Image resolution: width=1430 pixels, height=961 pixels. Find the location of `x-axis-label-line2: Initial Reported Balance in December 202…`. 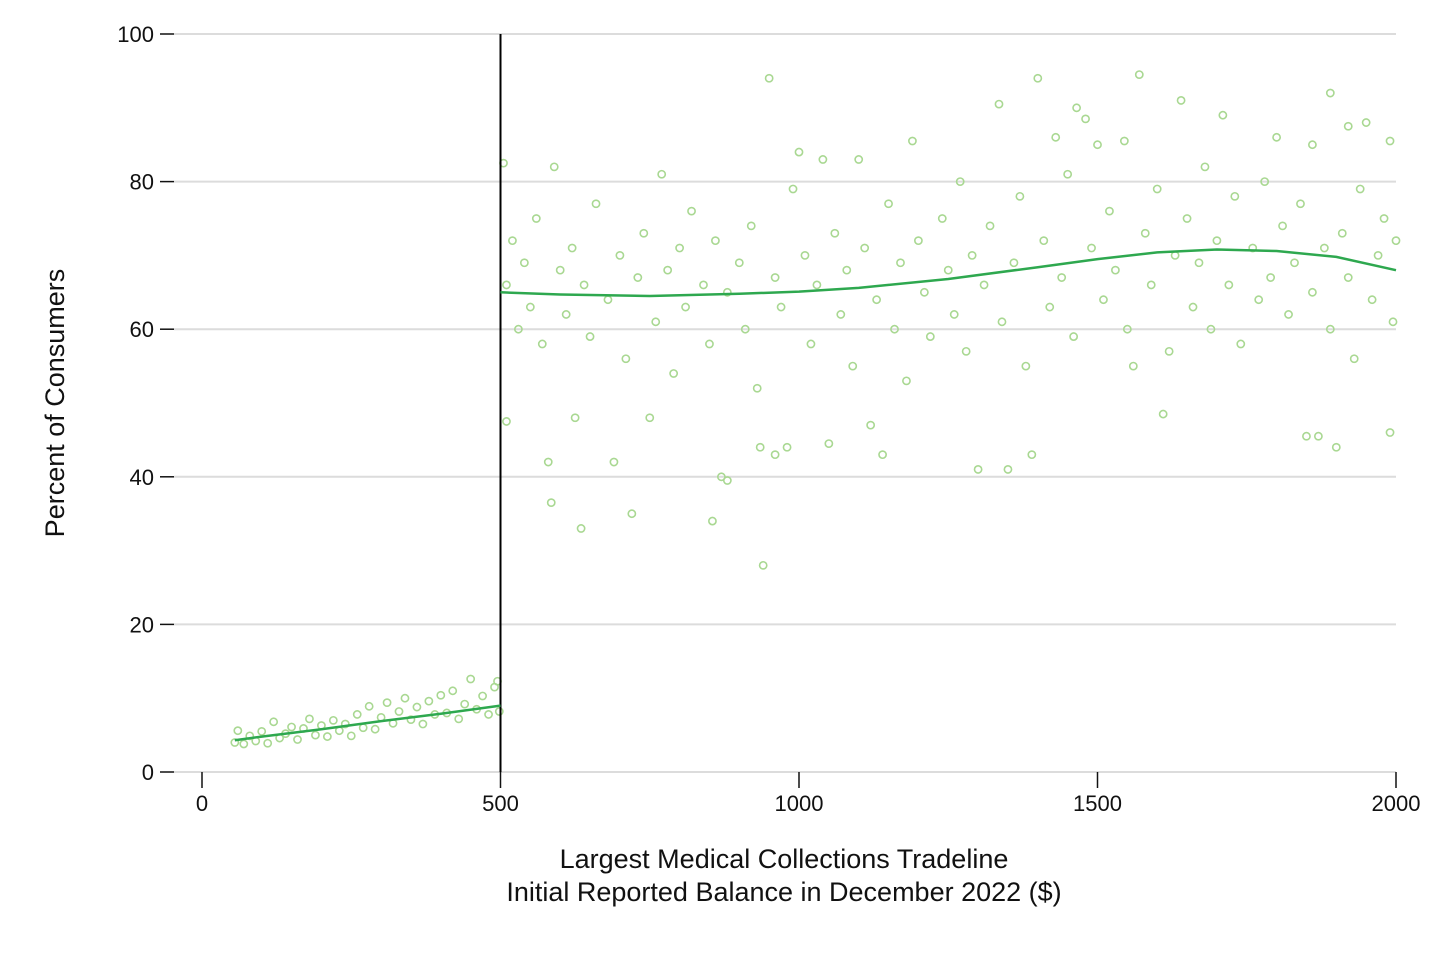

x-axis-label-line2: Initial Reported Balance in December 202… is located at coordinates (783, 892).